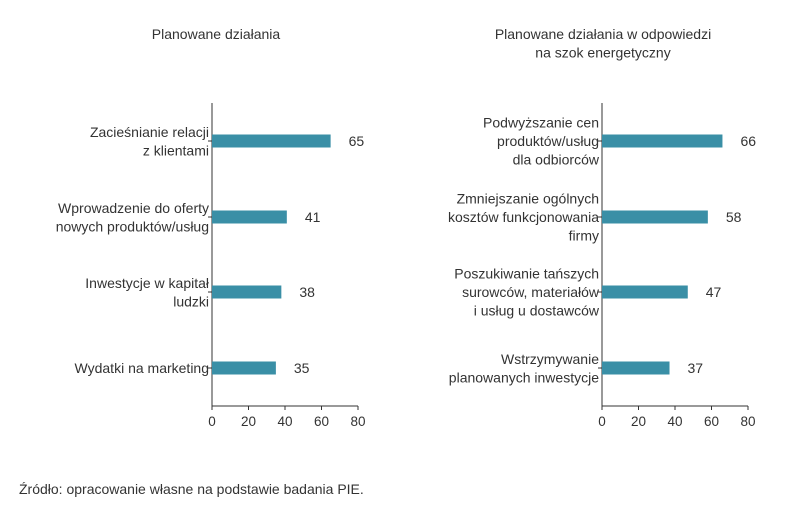 This screenshot has height=529, width=802. I want to click on category-label: Wydatki na marketing, so click(142, 368).